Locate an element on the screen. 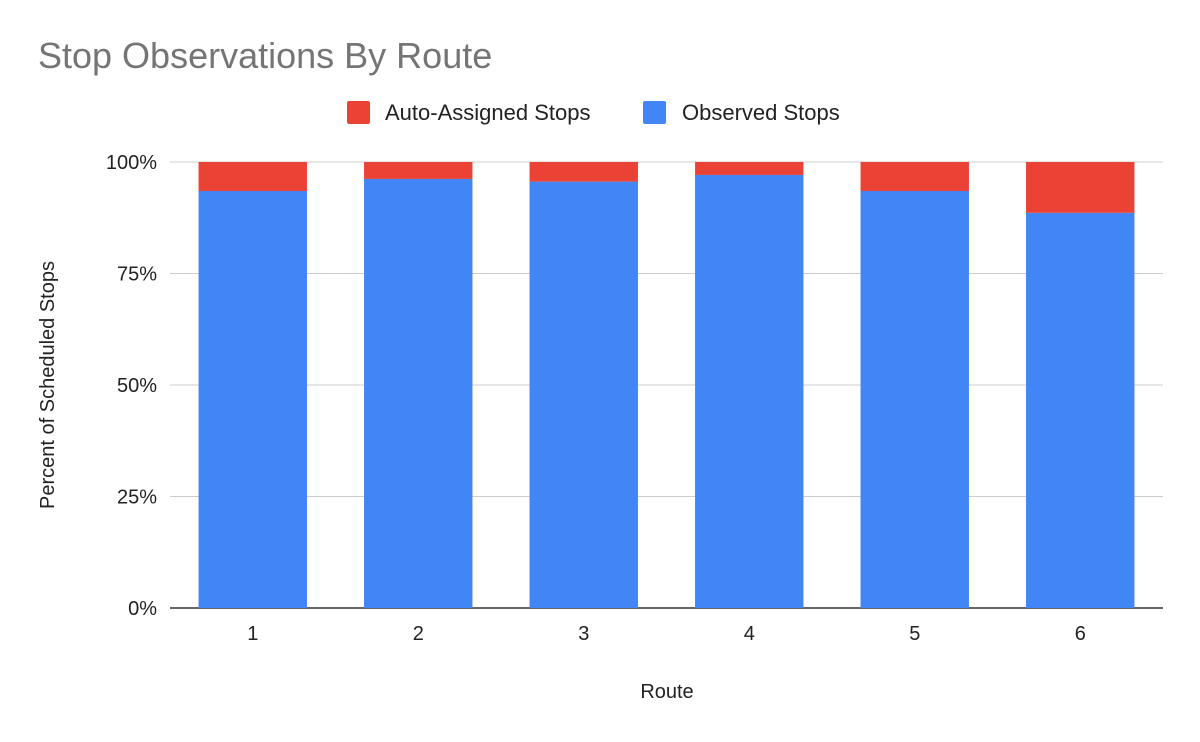 The image size is (1200, 742). x-axis-label: Route is located at coordinates (666, 692).